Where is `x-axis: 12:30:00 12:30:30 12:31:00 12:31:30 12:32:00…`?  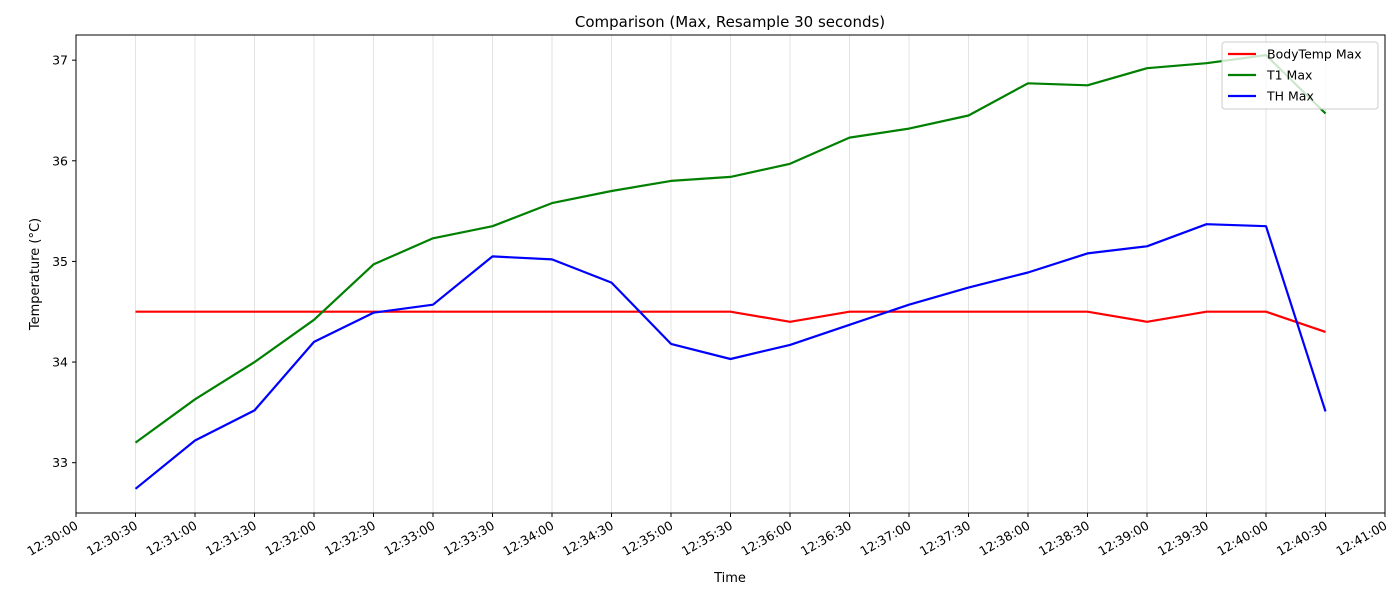 x-axis: 12:30:00 12:30:30 12:31:00 12:31:30 12:32:00… is located at coordinates (707, 536).